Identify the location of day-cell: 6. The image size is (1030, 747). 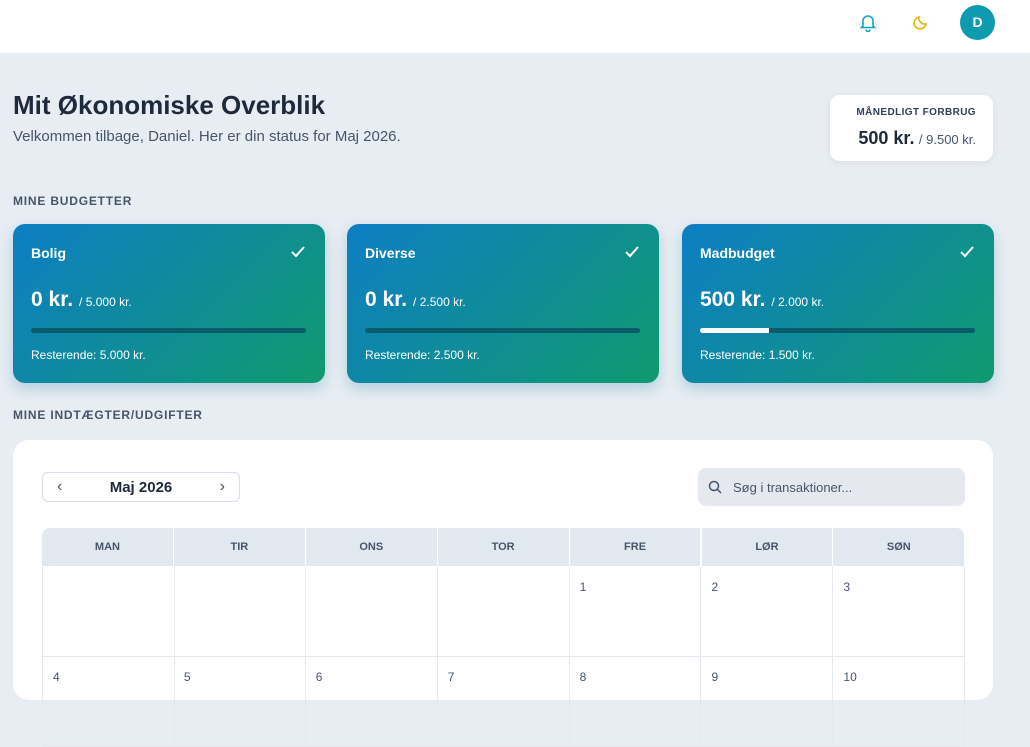
(371, 701).